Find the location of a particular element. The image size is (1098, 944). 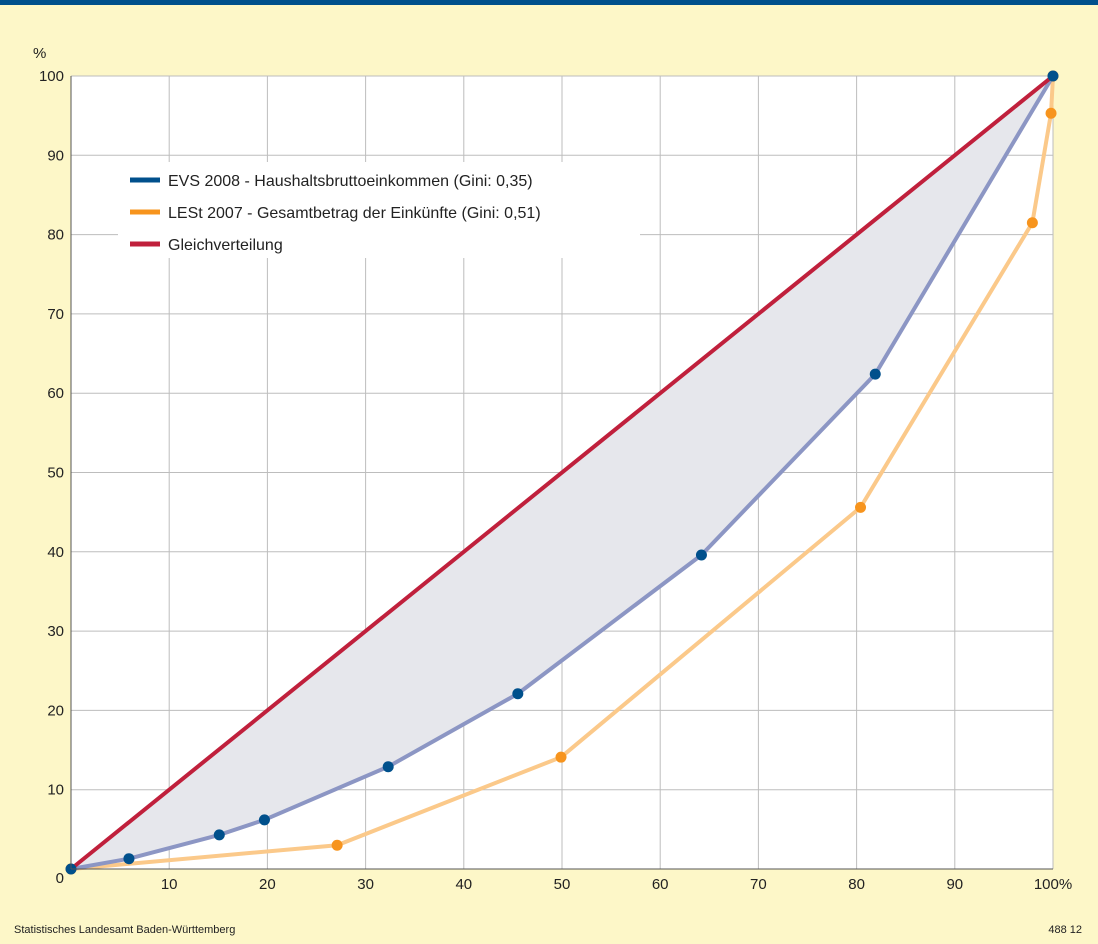

y-tick-label: 0 is located at coordinates (60, 878).